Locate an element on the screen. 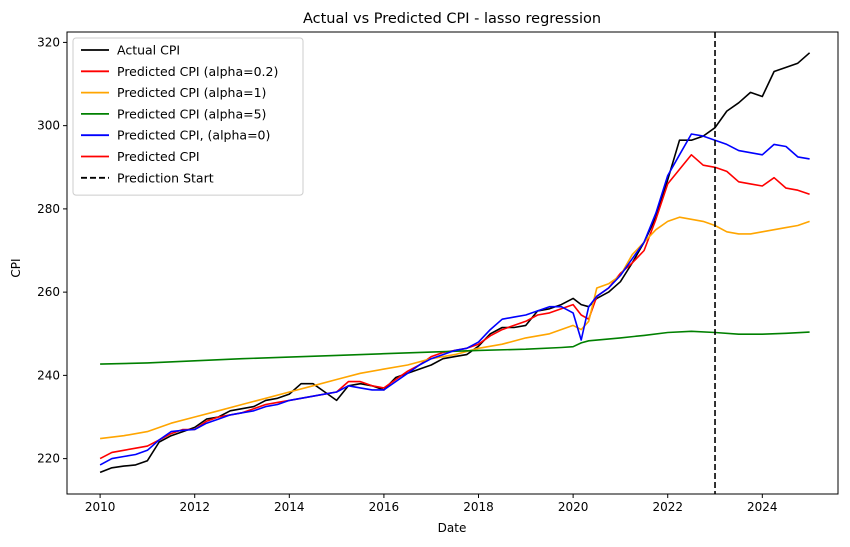  legend-box is located at coordinates (188, 116).